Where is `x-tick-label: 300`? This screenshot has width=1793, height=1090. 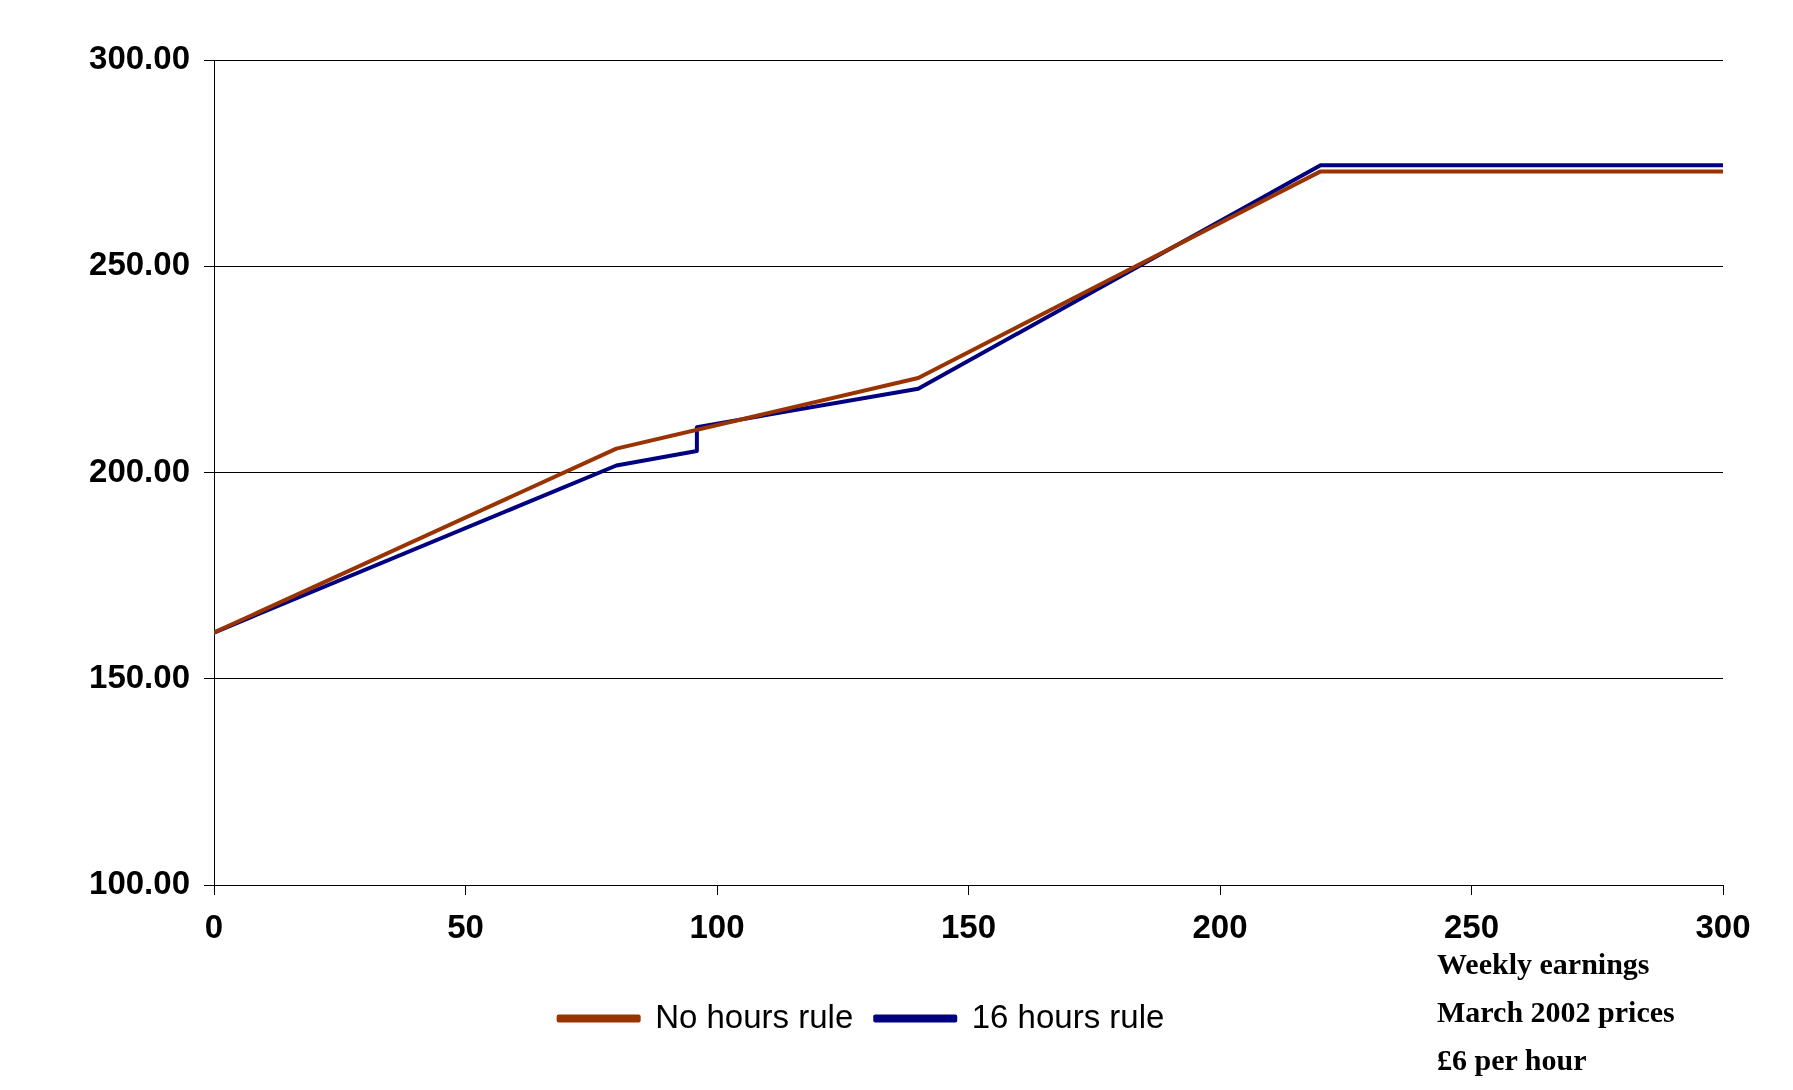
x-tick-label: 300 is located at coordinates (1723, 926).